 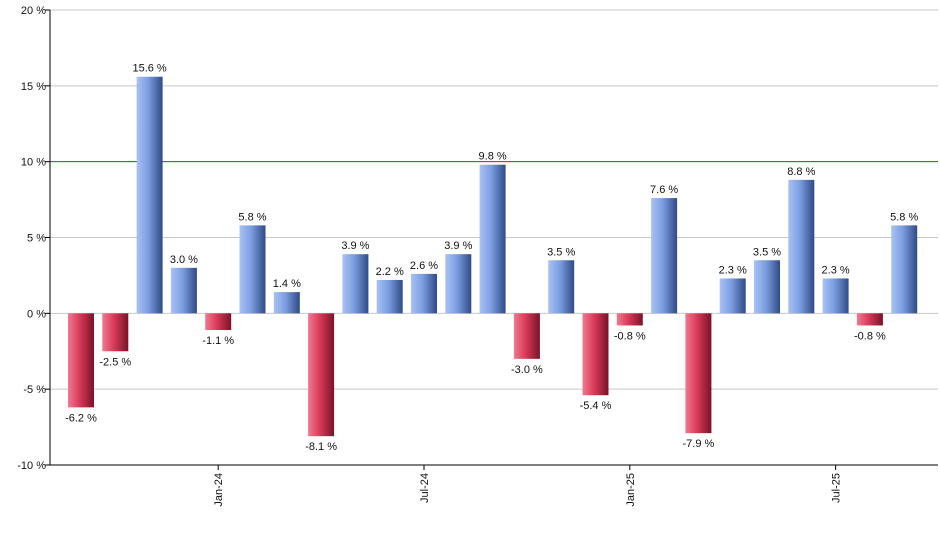 What do you see at coordinates (801, 172) in the screenshot?
I see `bar-value-label: 8.8 %` at bounding box center [801, 172].